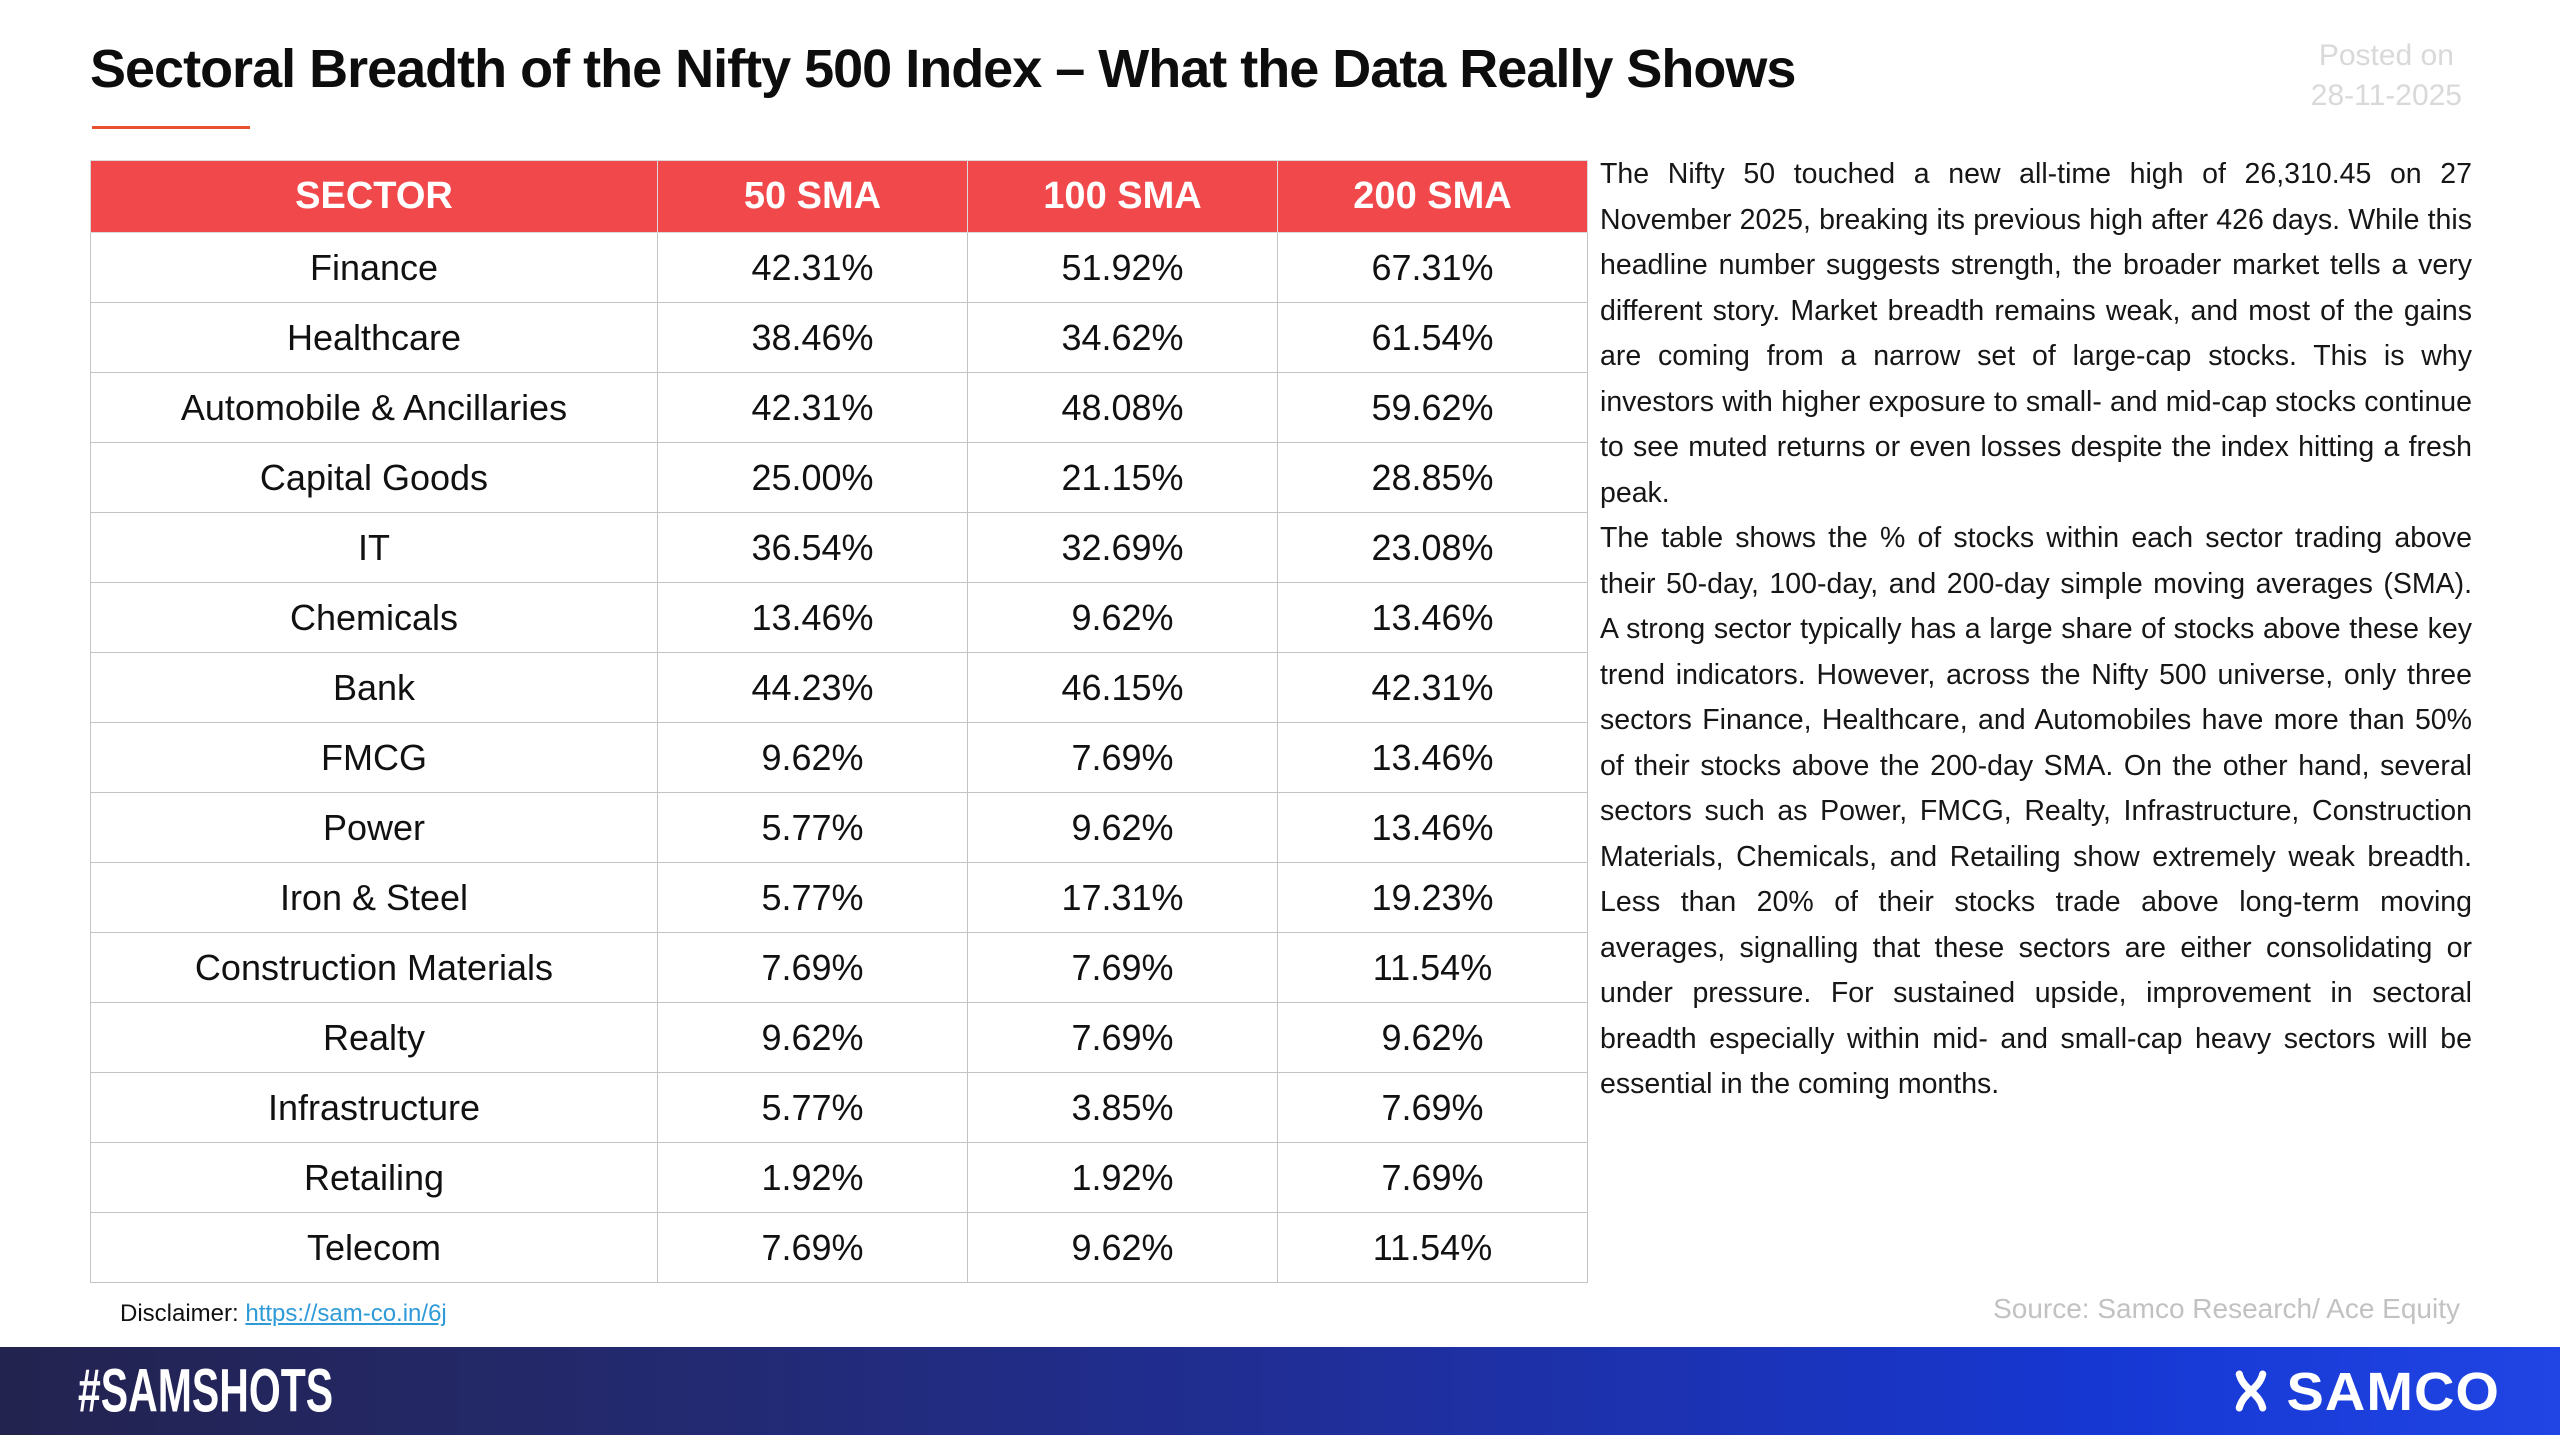 The height and width of the screenshot is (1440, 2560). Describe the element at coordinates (374, 1107) in the screenshot. I see `sector-cell: Infrastructure` at that location.